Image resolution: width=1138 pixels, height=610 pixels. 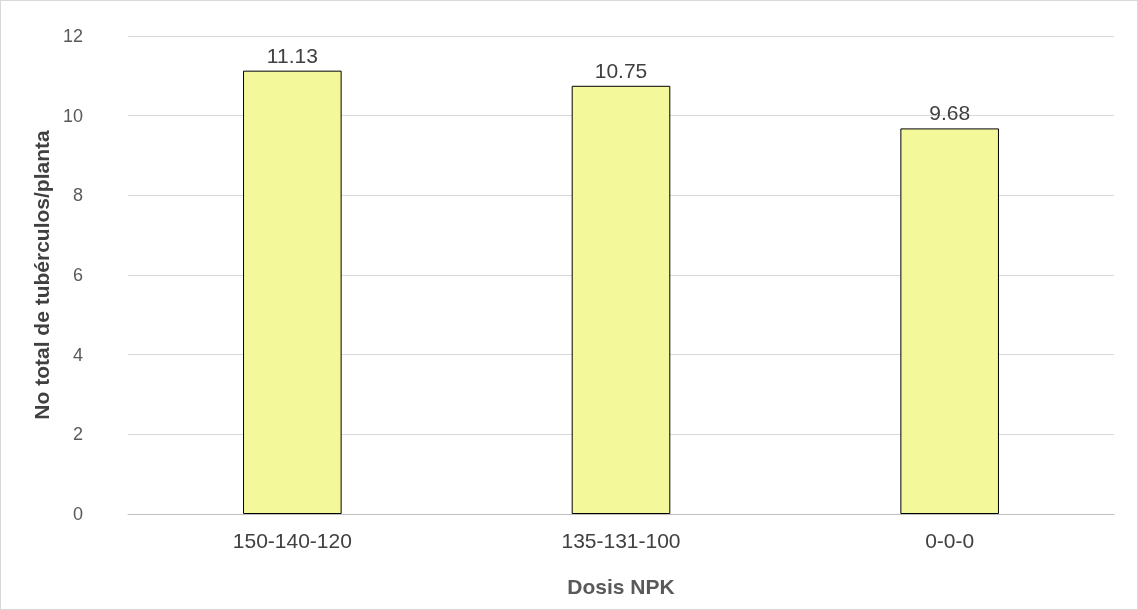 What do you see at coordinates (77, 514) in the screenshot?
I see `y-tick-label: 0` at bounding box center [77, 514].